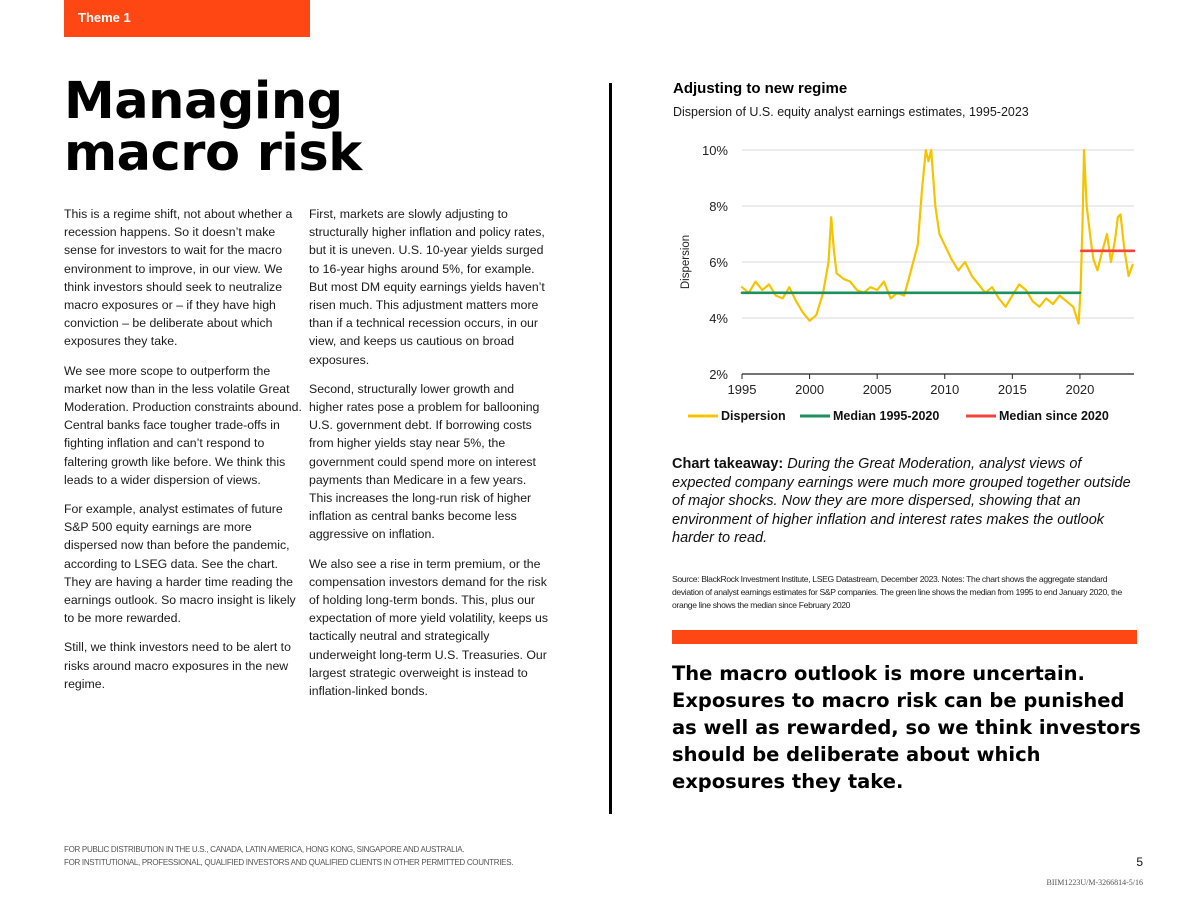 Image resolution: width=1200 pixels, height=900 pixels. I want to click on legend-label: Median since 2020, so click(1054, 416).